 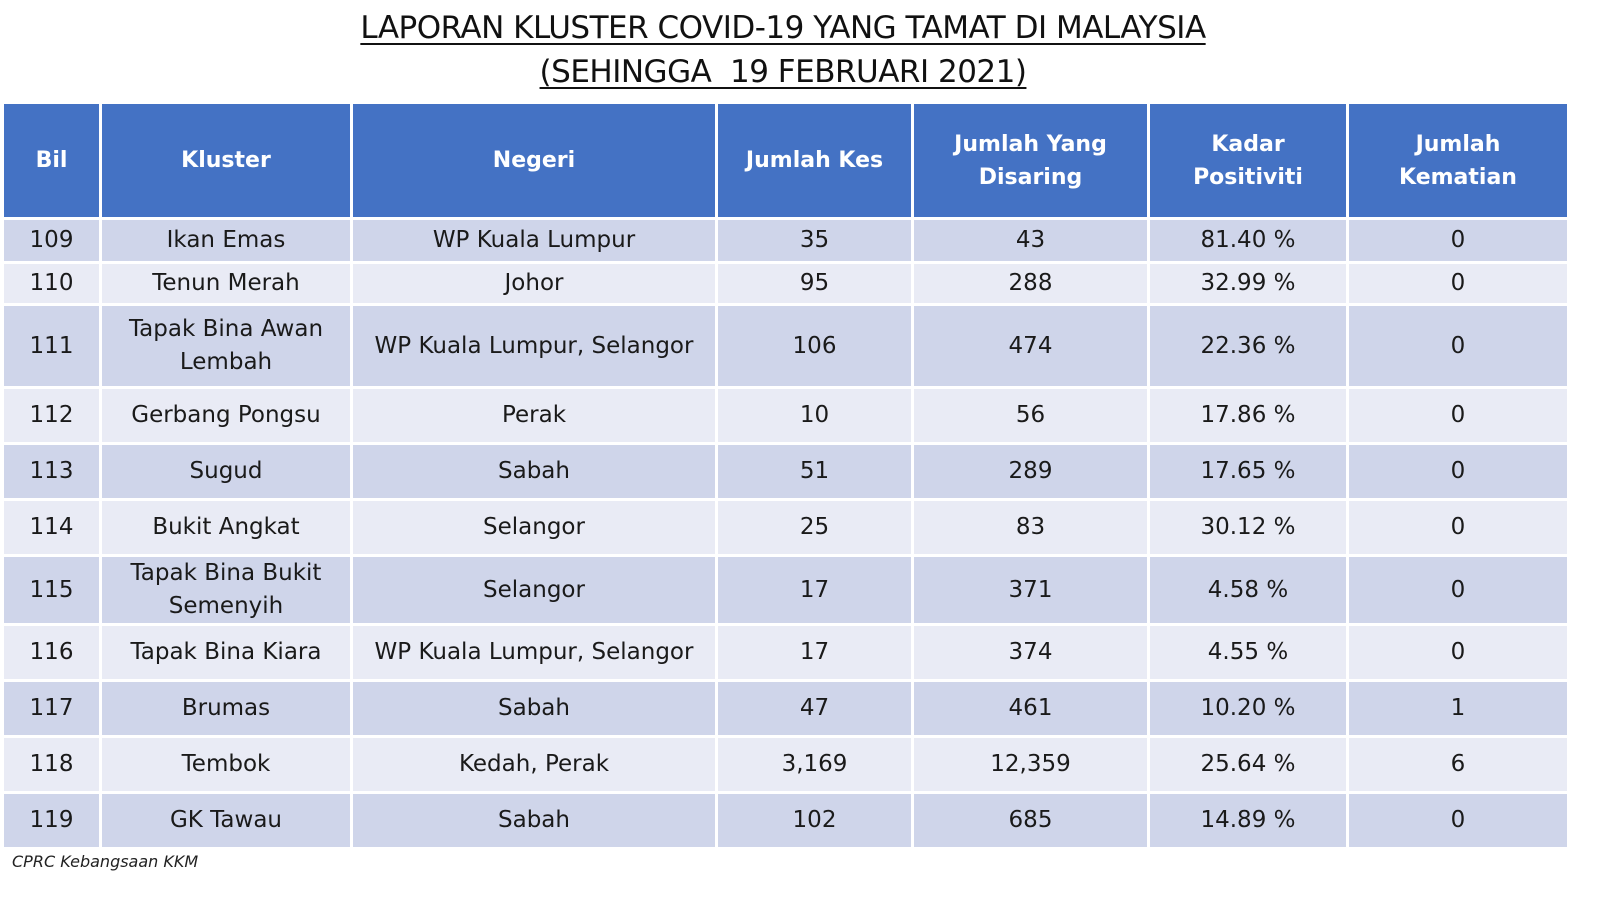 I want to click on cell-jumlah-disaring: 474, so click(x=1030, y=346).